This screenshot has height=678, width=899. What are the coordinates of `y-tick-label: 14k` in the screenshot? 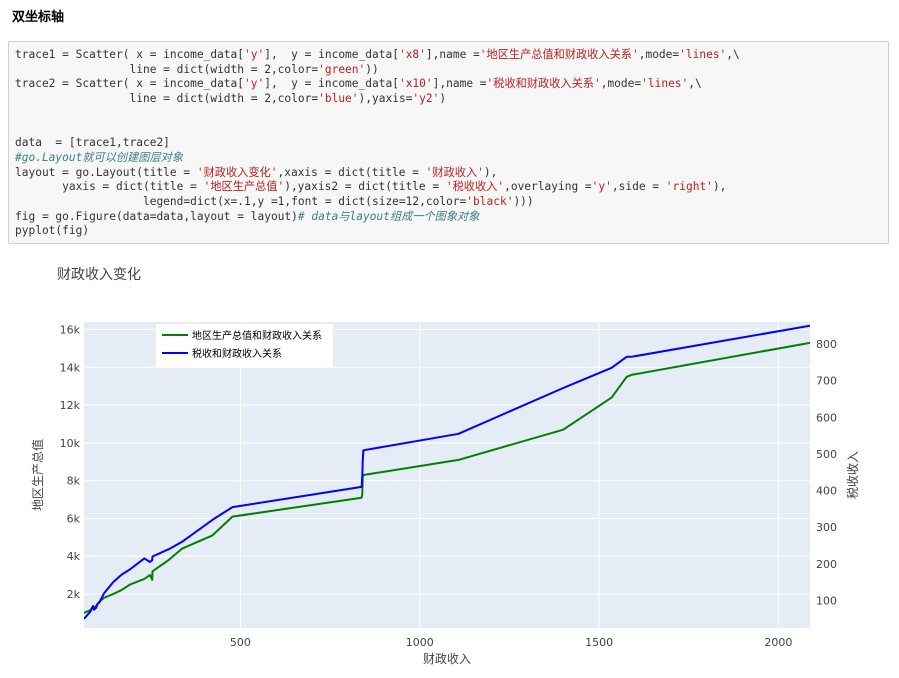 It's located at (70, 367).